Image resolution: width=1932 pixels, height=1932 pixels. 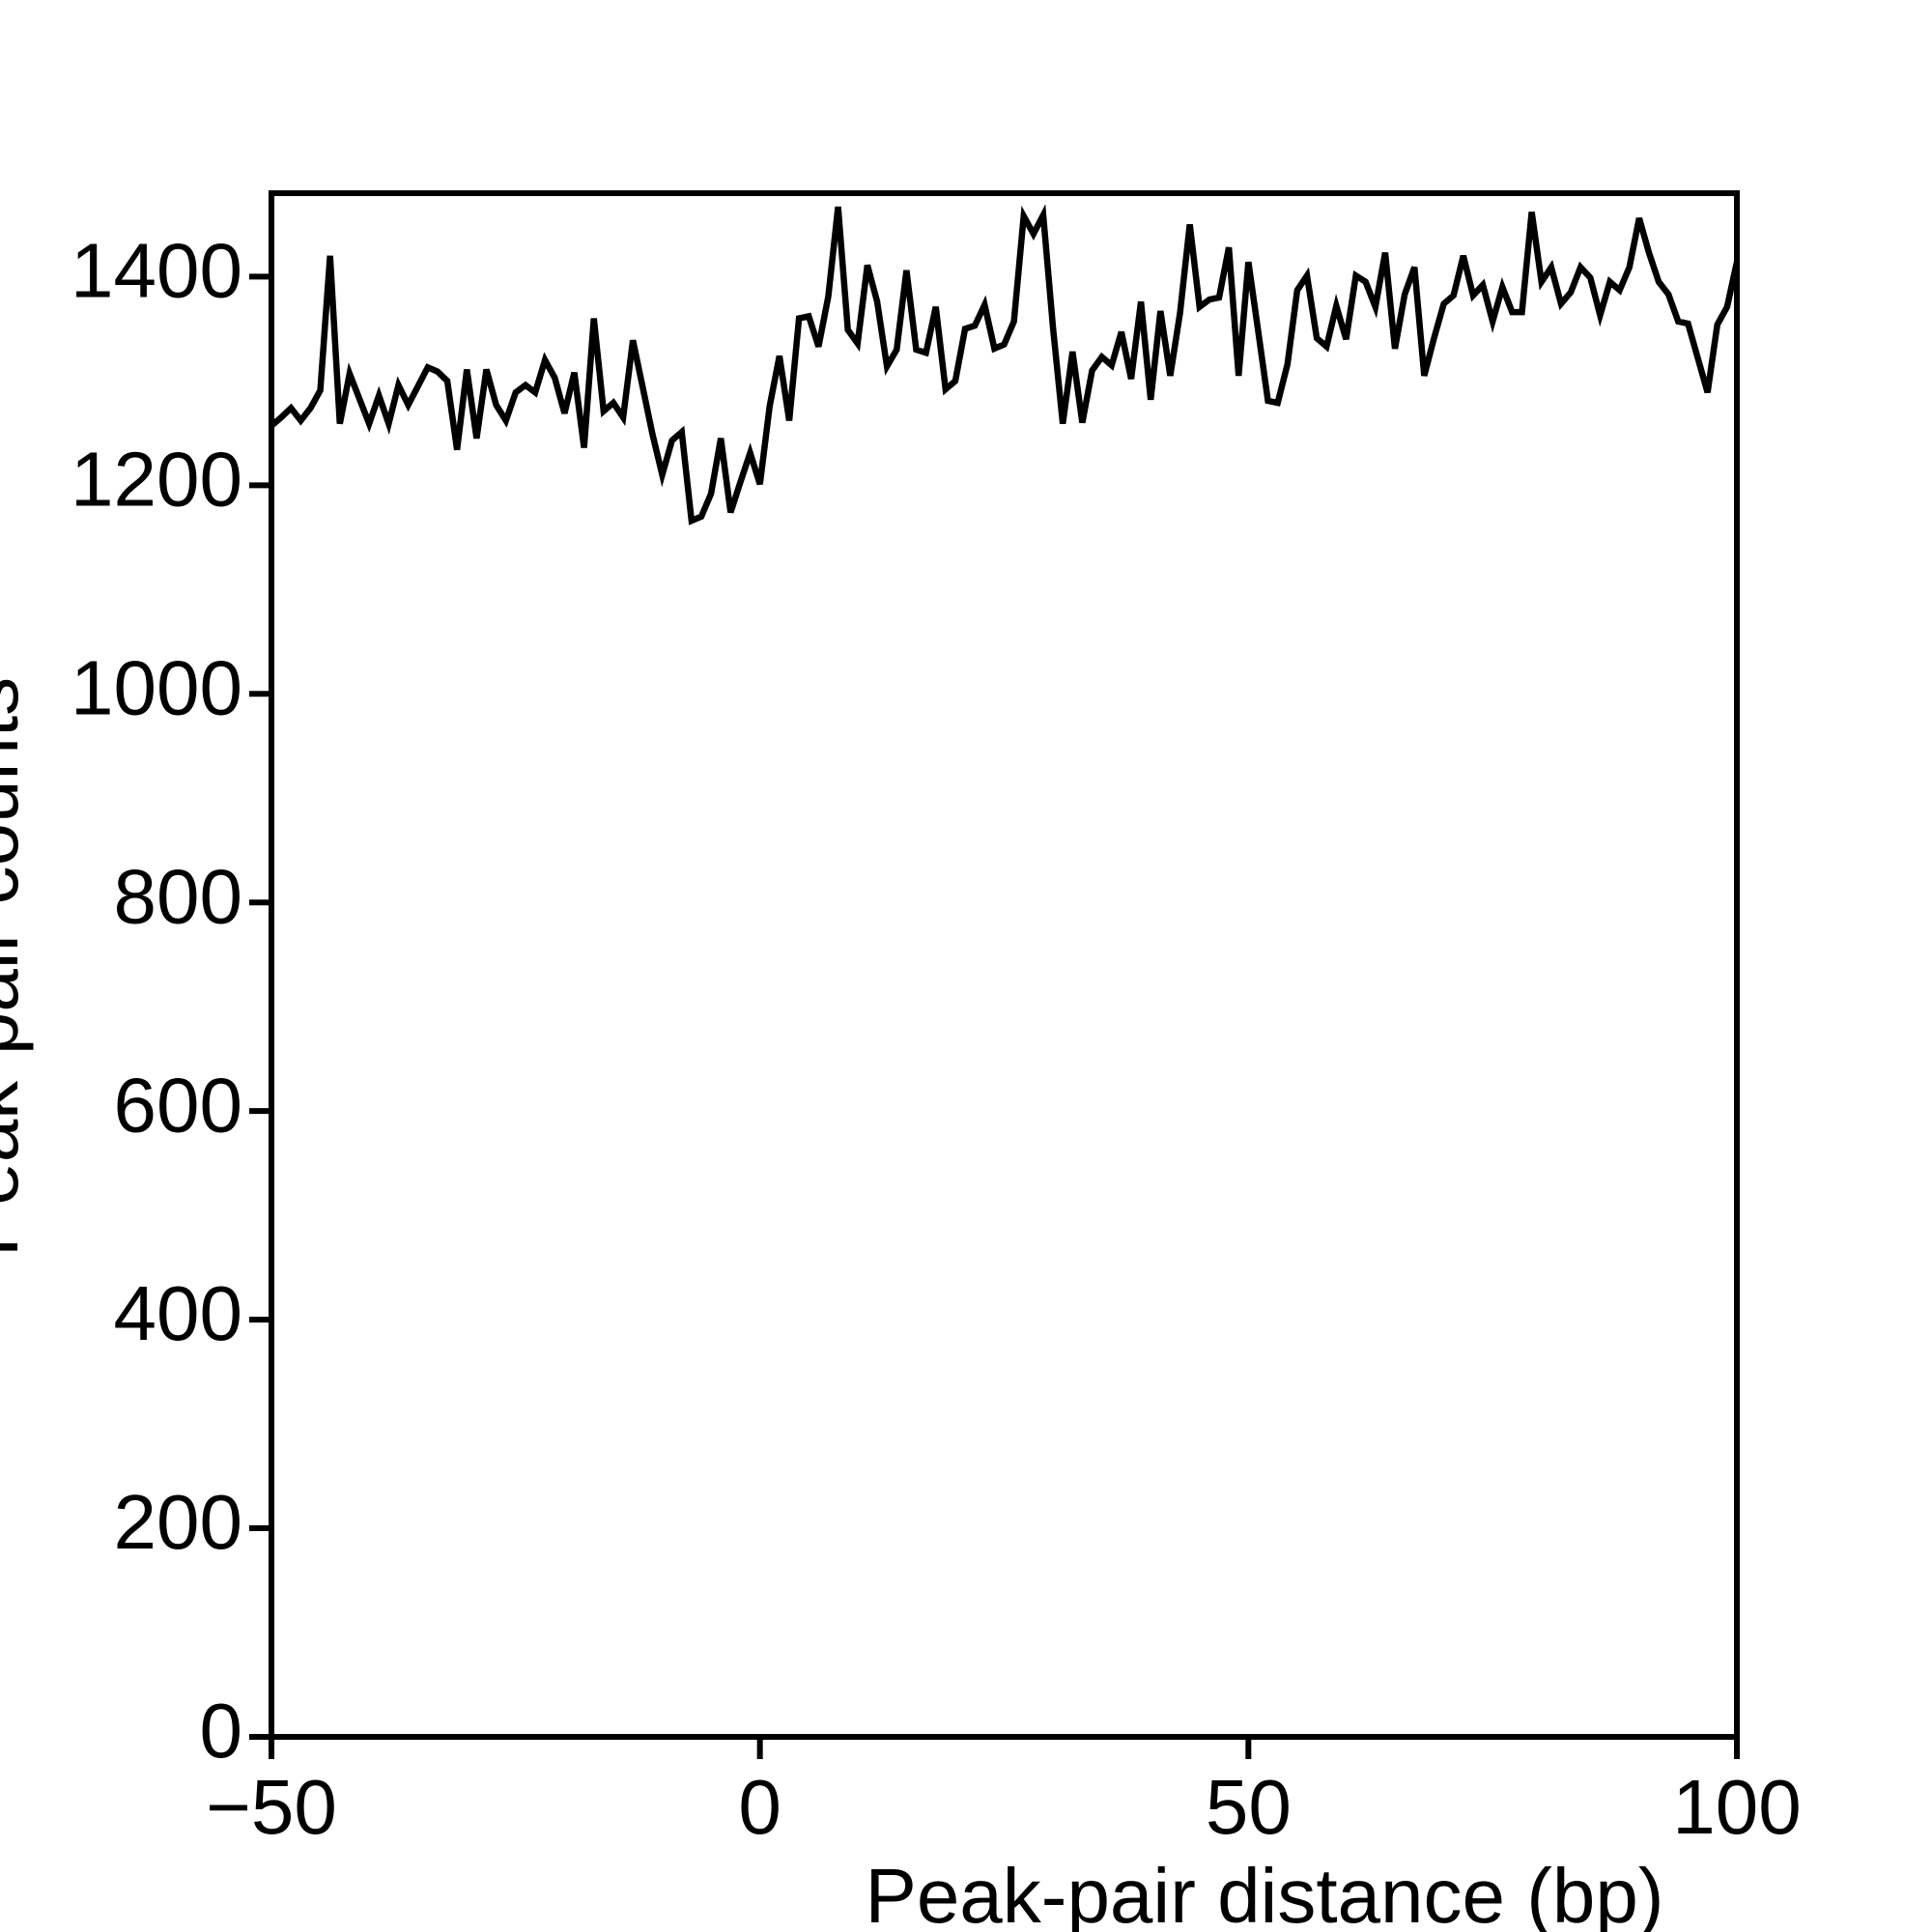 I want to click on y-tick-label: 1000, so click(x=156, y=687).